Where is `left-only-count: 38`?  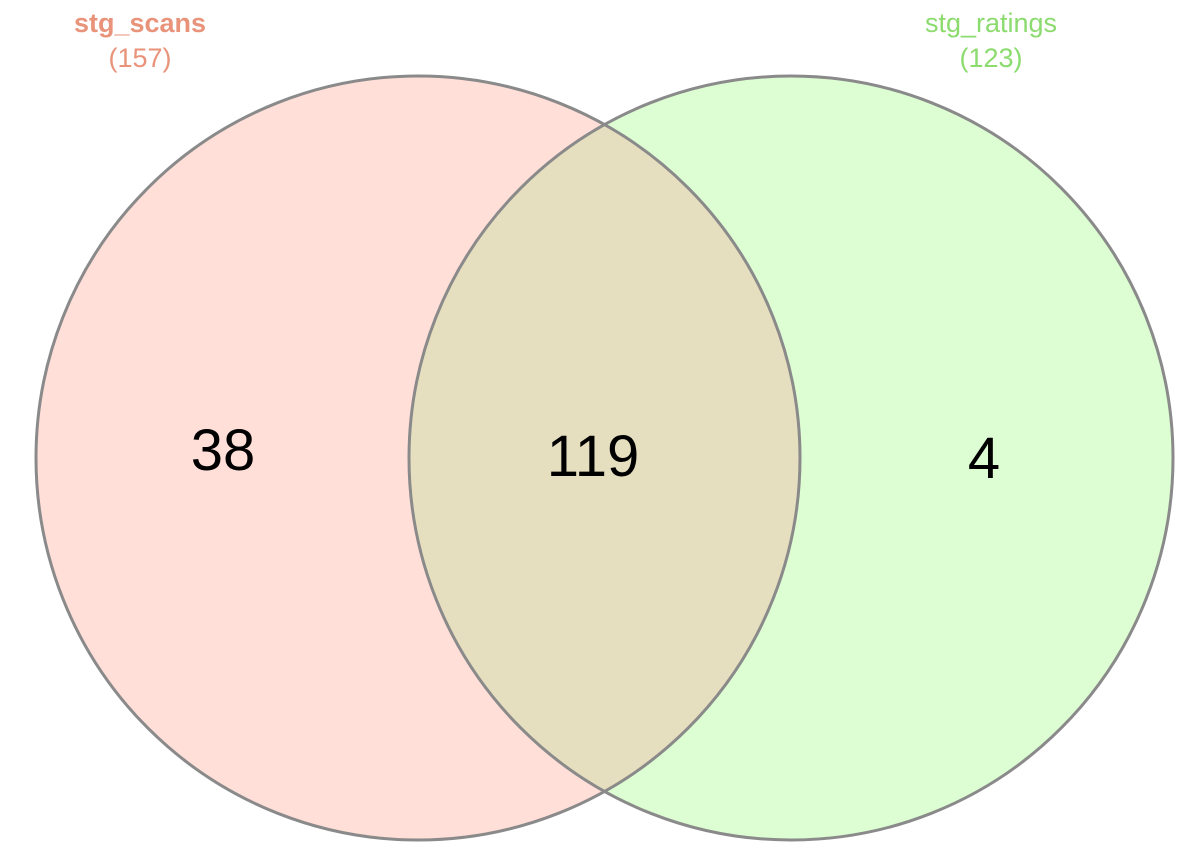 left-only-count: 38 is located at coordinates (223, 450).